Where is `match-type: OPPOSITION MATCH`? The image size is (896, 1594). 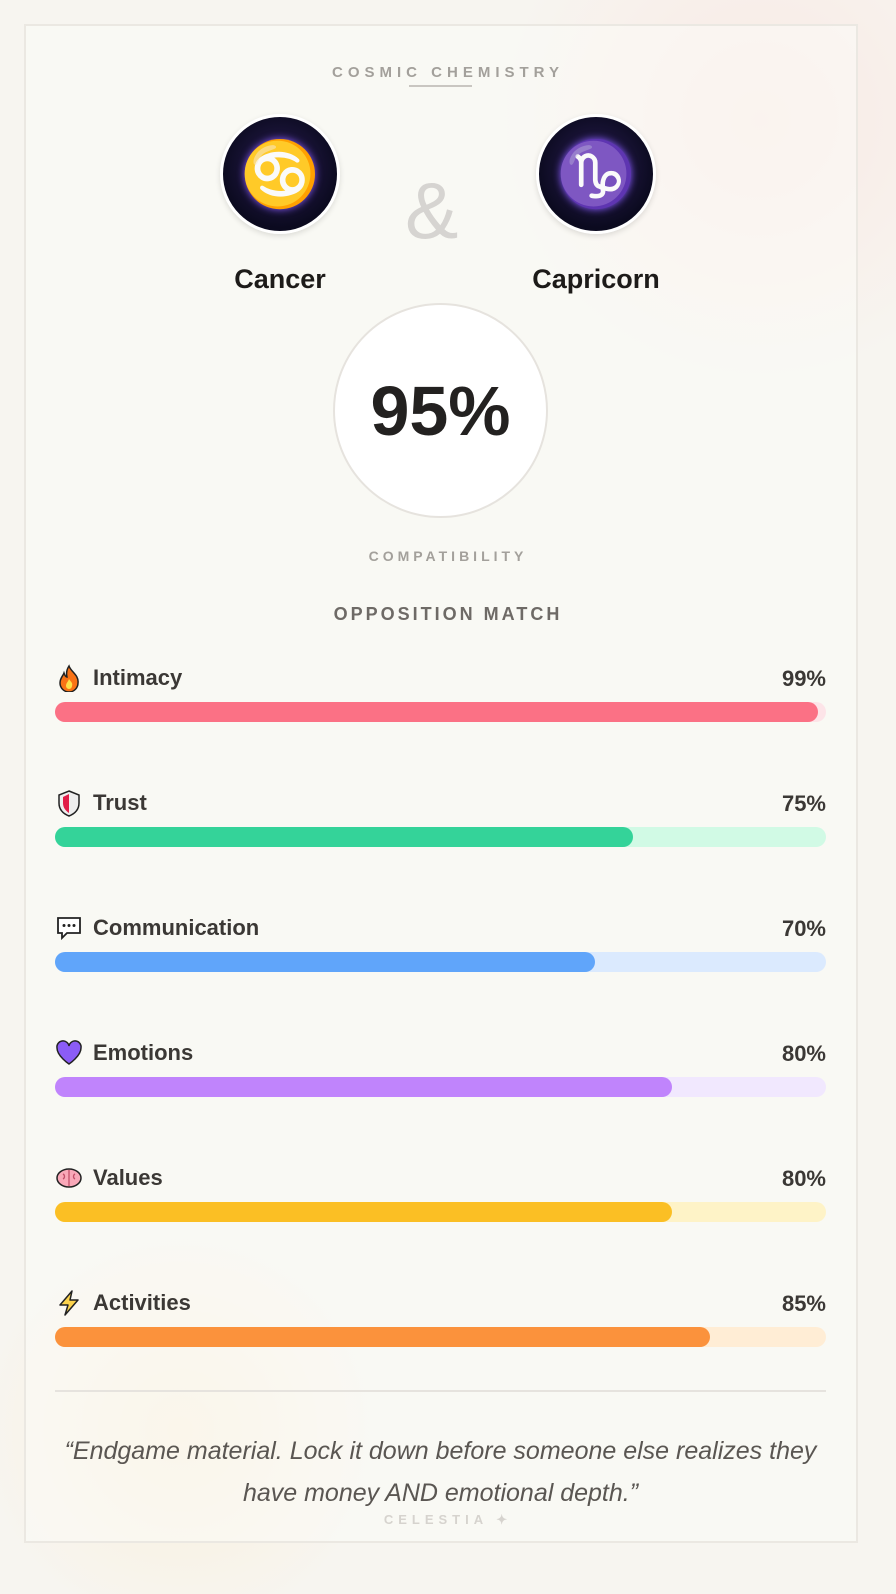
match-type: OPPOSITION MATCH is located at coordinates (448, 614).